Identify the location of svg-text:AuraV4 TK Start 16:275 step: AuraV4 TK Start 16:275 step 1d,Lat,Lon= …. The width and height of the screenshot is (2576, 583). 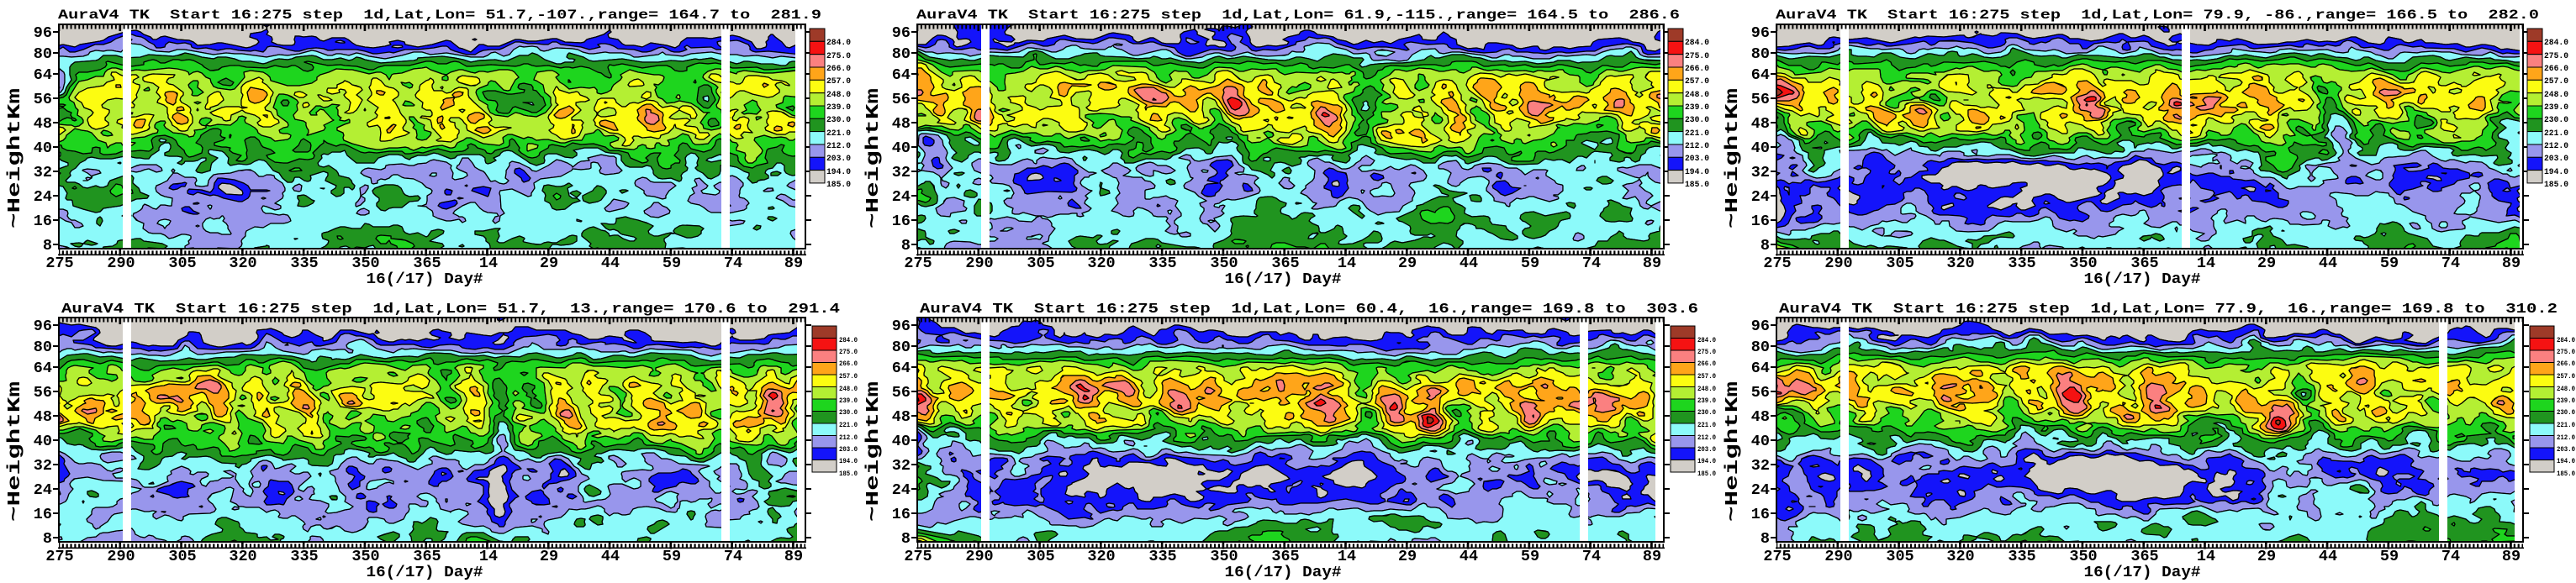
(451, 309).